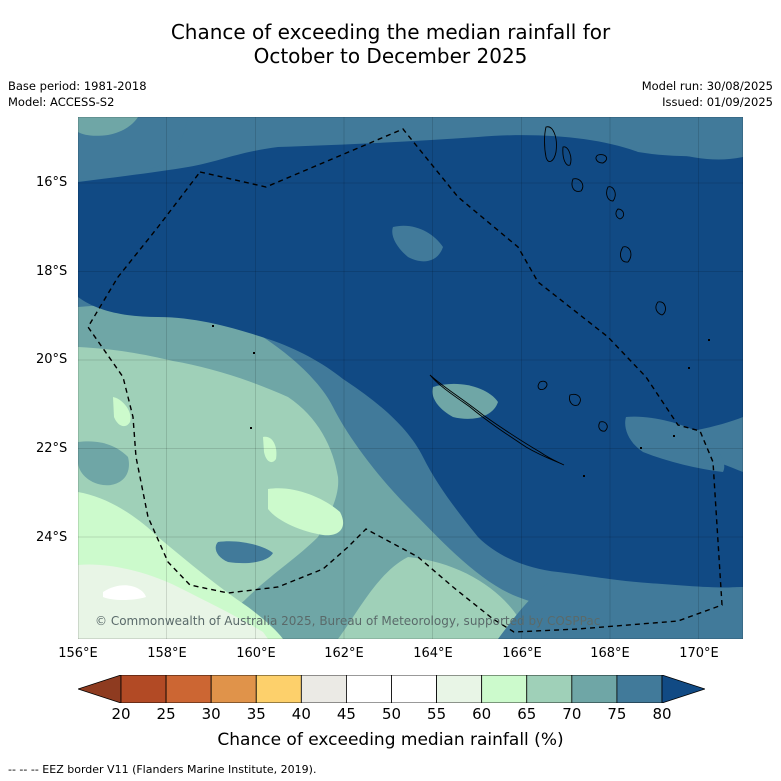 The width and height of the screenshot is (781, 781). What do you see at coordinates (211, 714) in the screenshot?
I see `colorbar-tick-label: 30` at bounding box center [211, 714].